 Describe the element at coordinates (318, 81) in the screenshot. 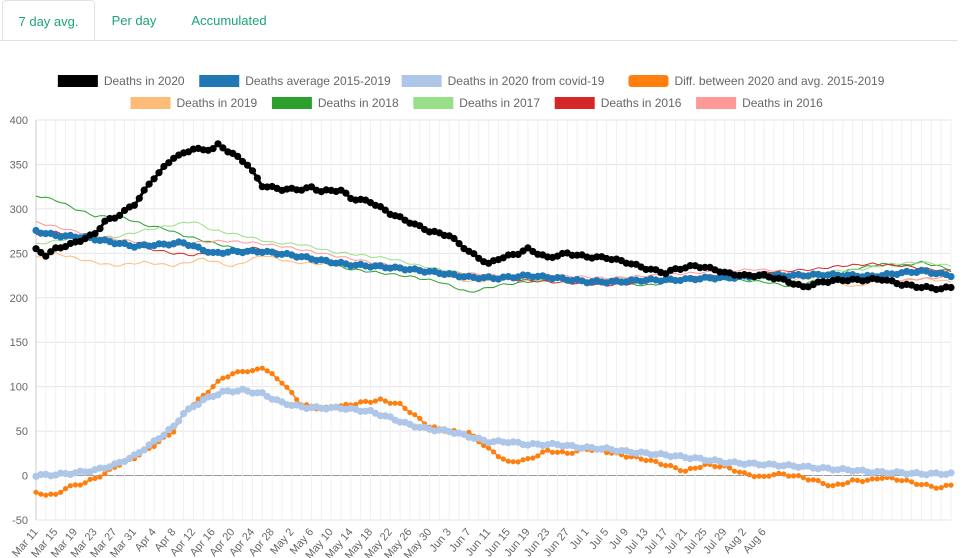

I see `legend-label: Deaths average 2015-2019` at that location.